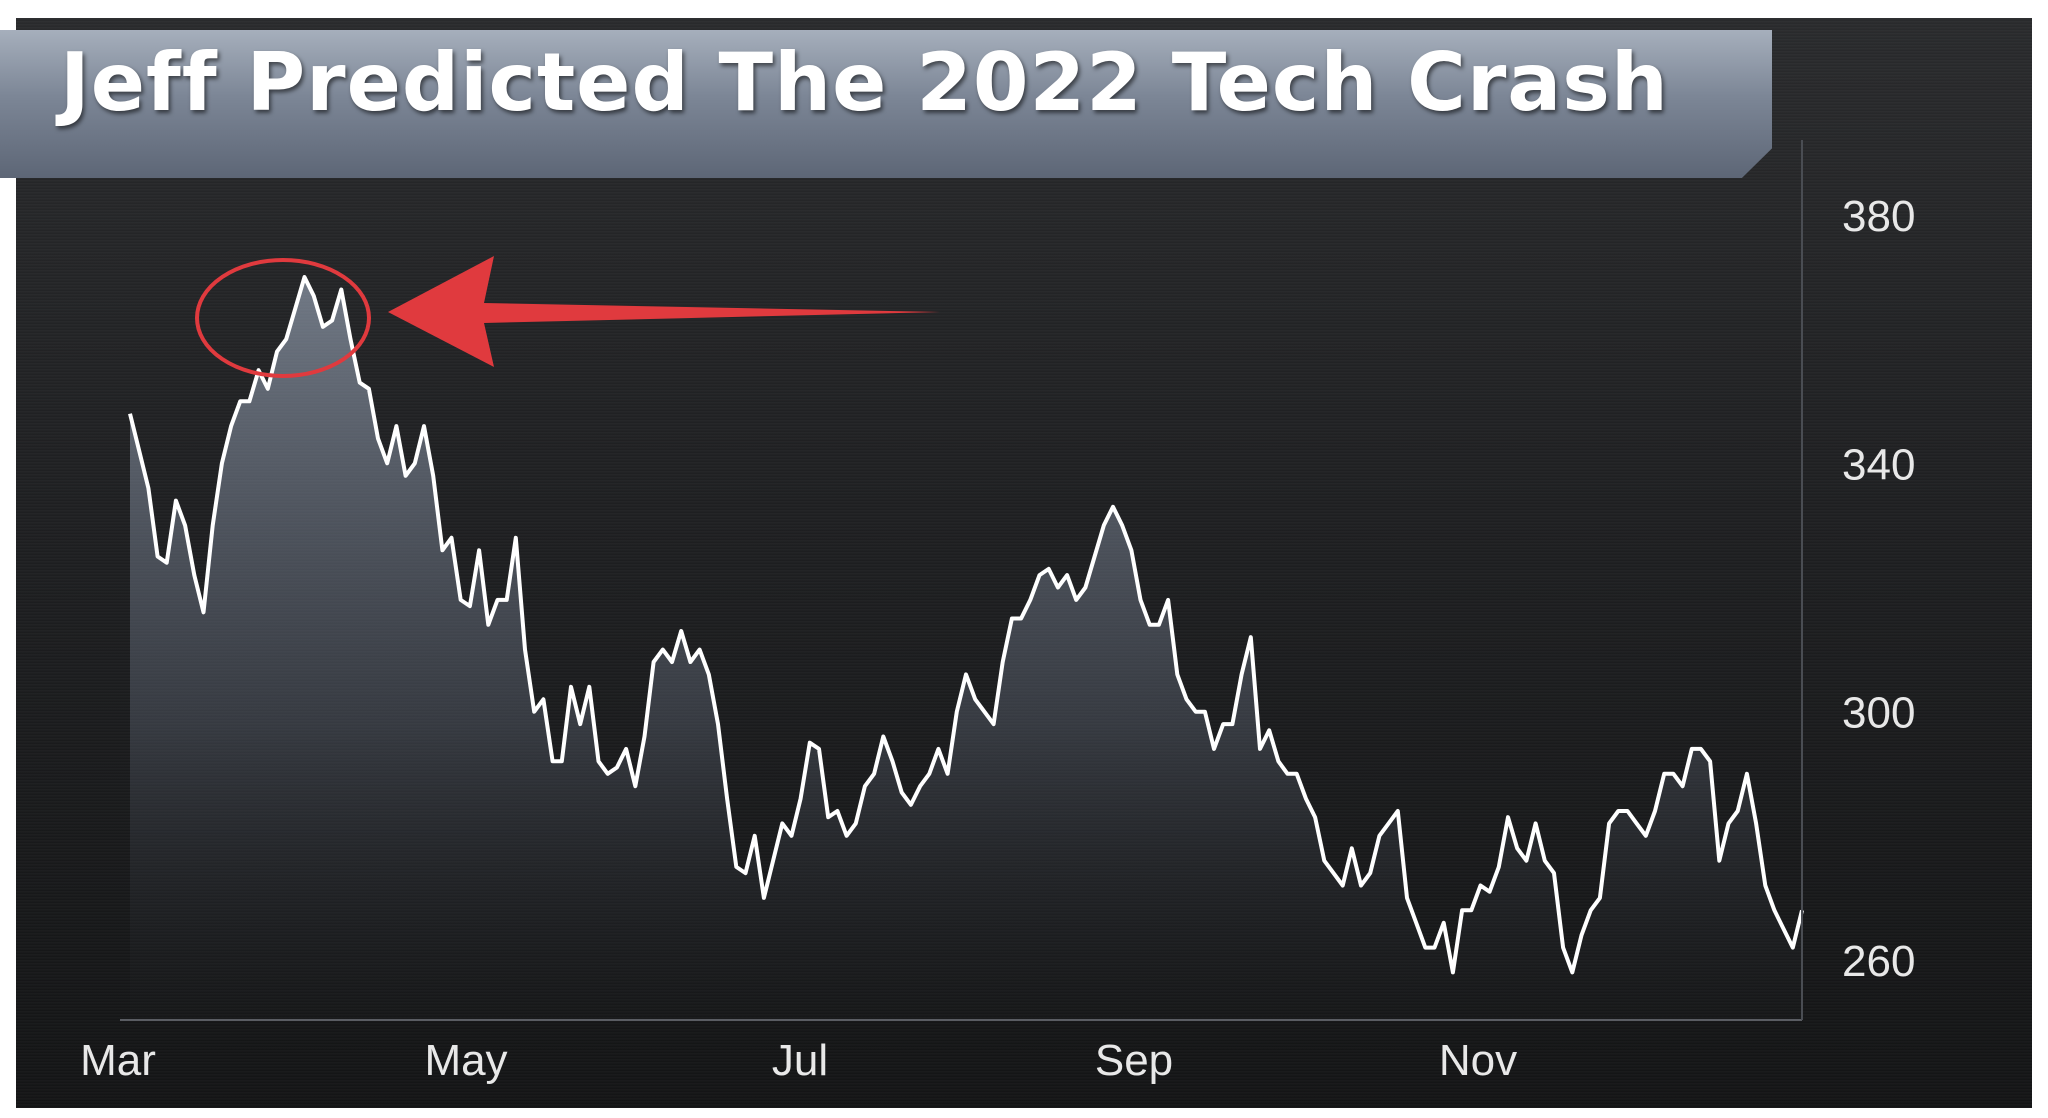  Describe the element at coordinates (1878, 216) in the screenshot. I see `y-tick-label-380: 380` at that location.